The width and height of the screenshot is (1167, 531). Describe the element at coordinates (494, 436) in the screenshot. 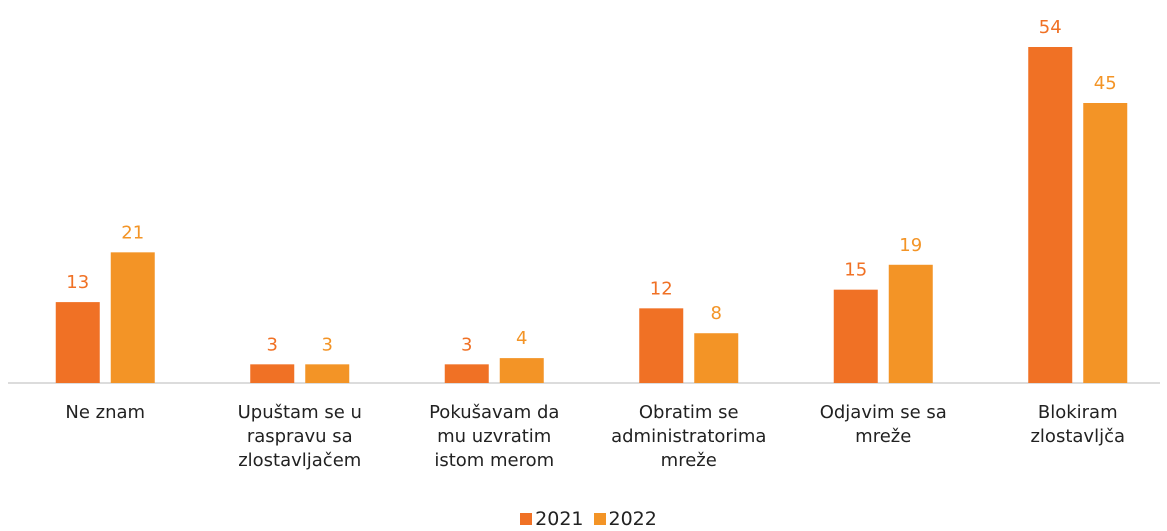

I see `x-tick-label: Pokušavam da mu uzvratim istom merom` at that location.